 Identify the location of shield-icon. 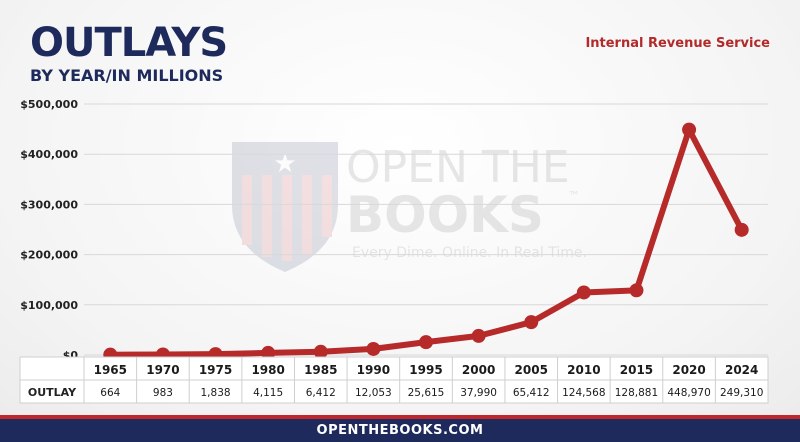
(285, 207).